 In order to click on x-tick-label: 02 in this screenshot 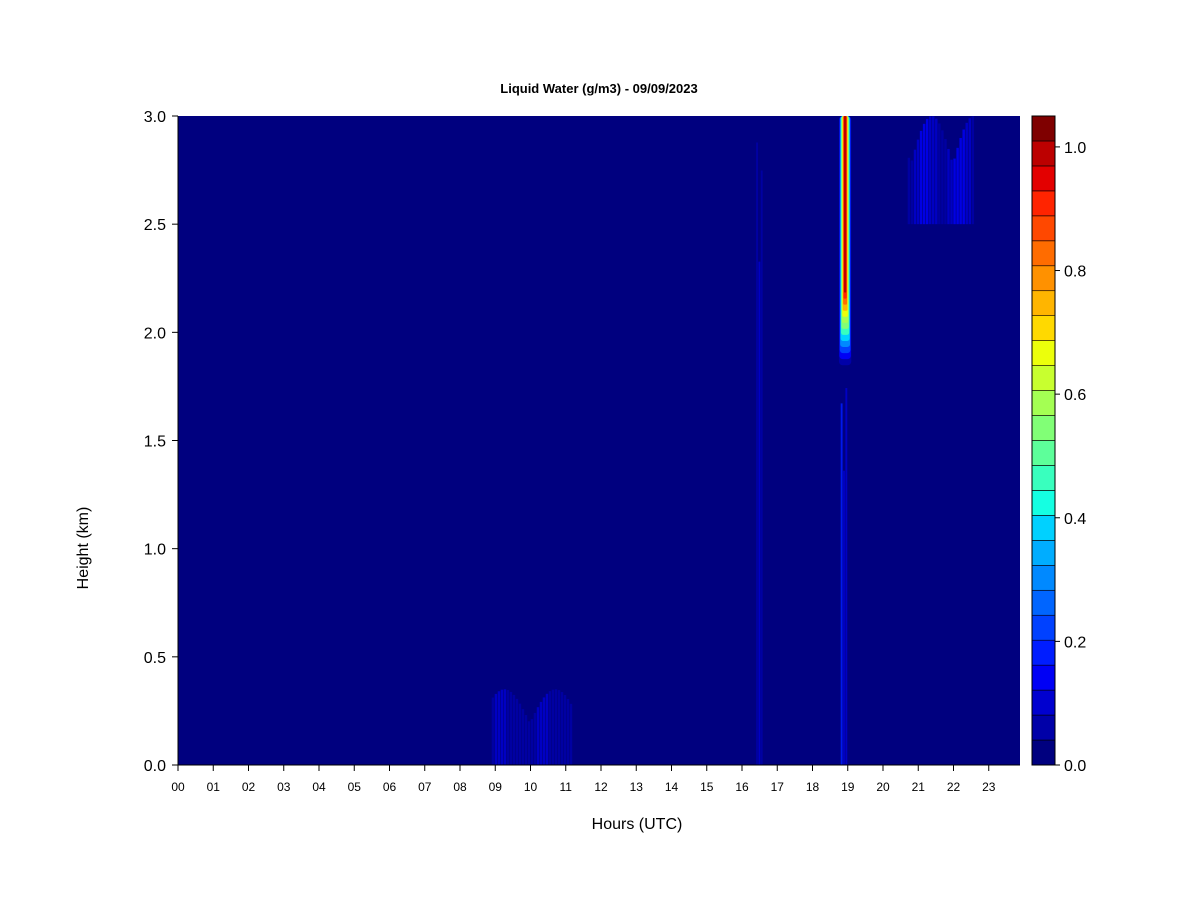, I will do `click(249, 787)`.